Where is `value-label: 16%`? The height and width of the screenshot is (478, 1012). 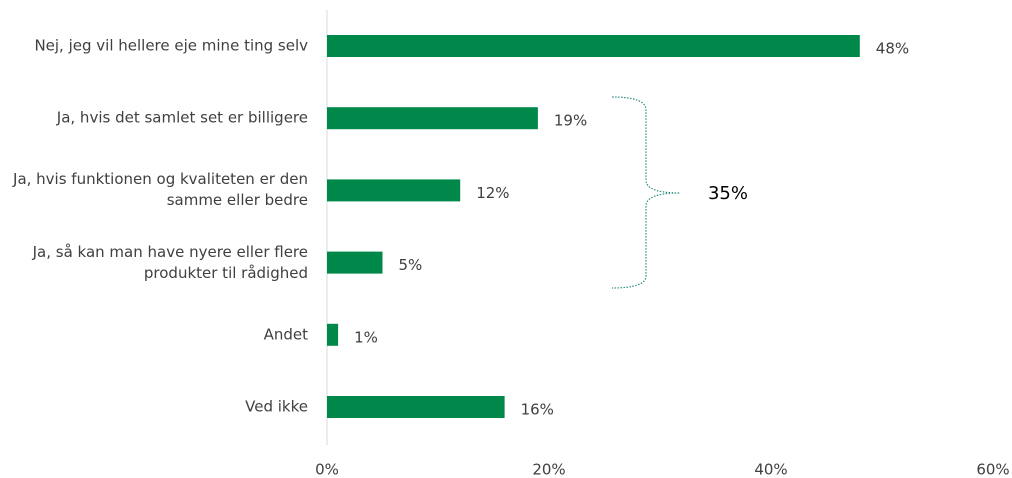 value-label: 16% is located at coordinates (537, 410).